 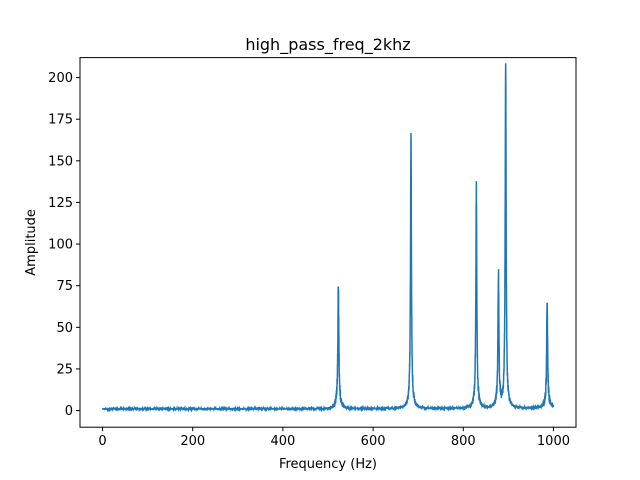 I want to click on y-tick-label: 150, so click(x=60, y=161).